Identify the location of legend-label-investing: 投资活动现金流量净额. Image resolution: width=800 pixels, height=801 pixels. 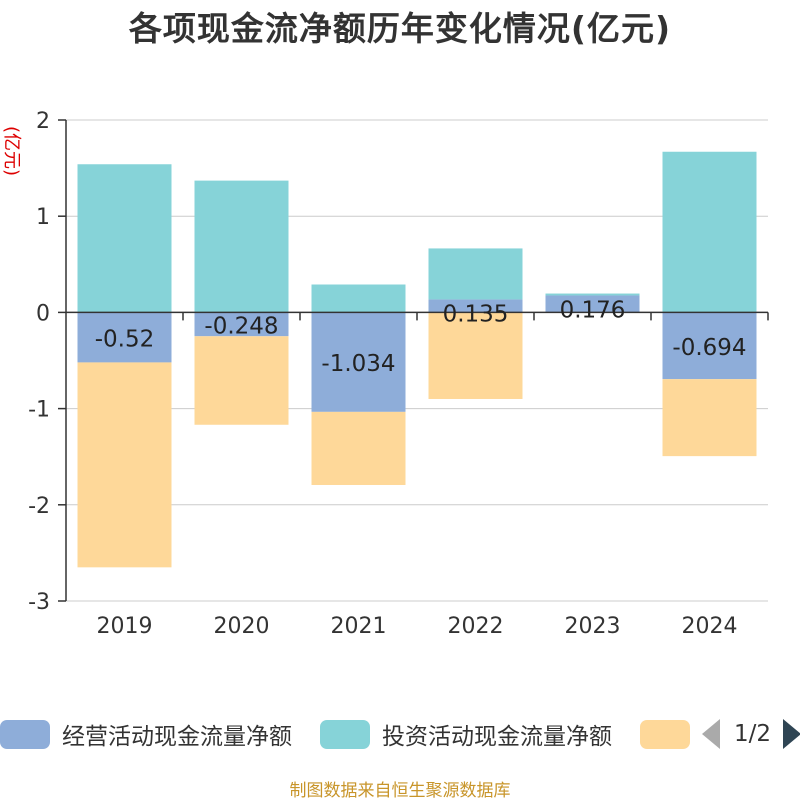
(497, 737).